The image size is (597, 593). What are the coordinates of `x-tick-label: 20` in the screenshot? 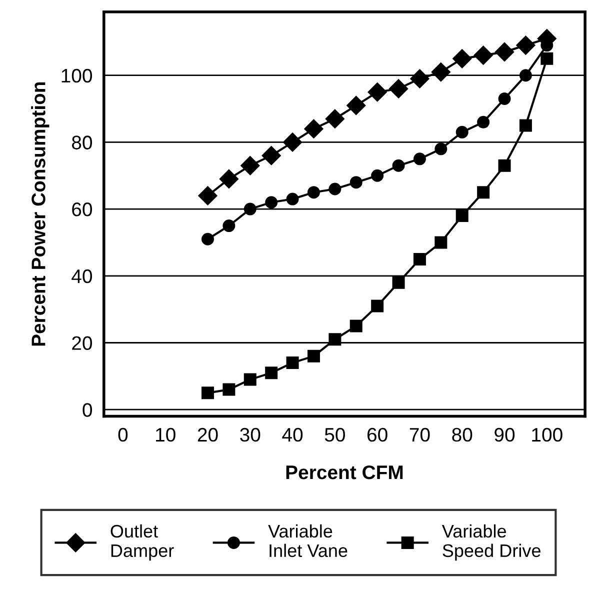 It's located at (208, 435).